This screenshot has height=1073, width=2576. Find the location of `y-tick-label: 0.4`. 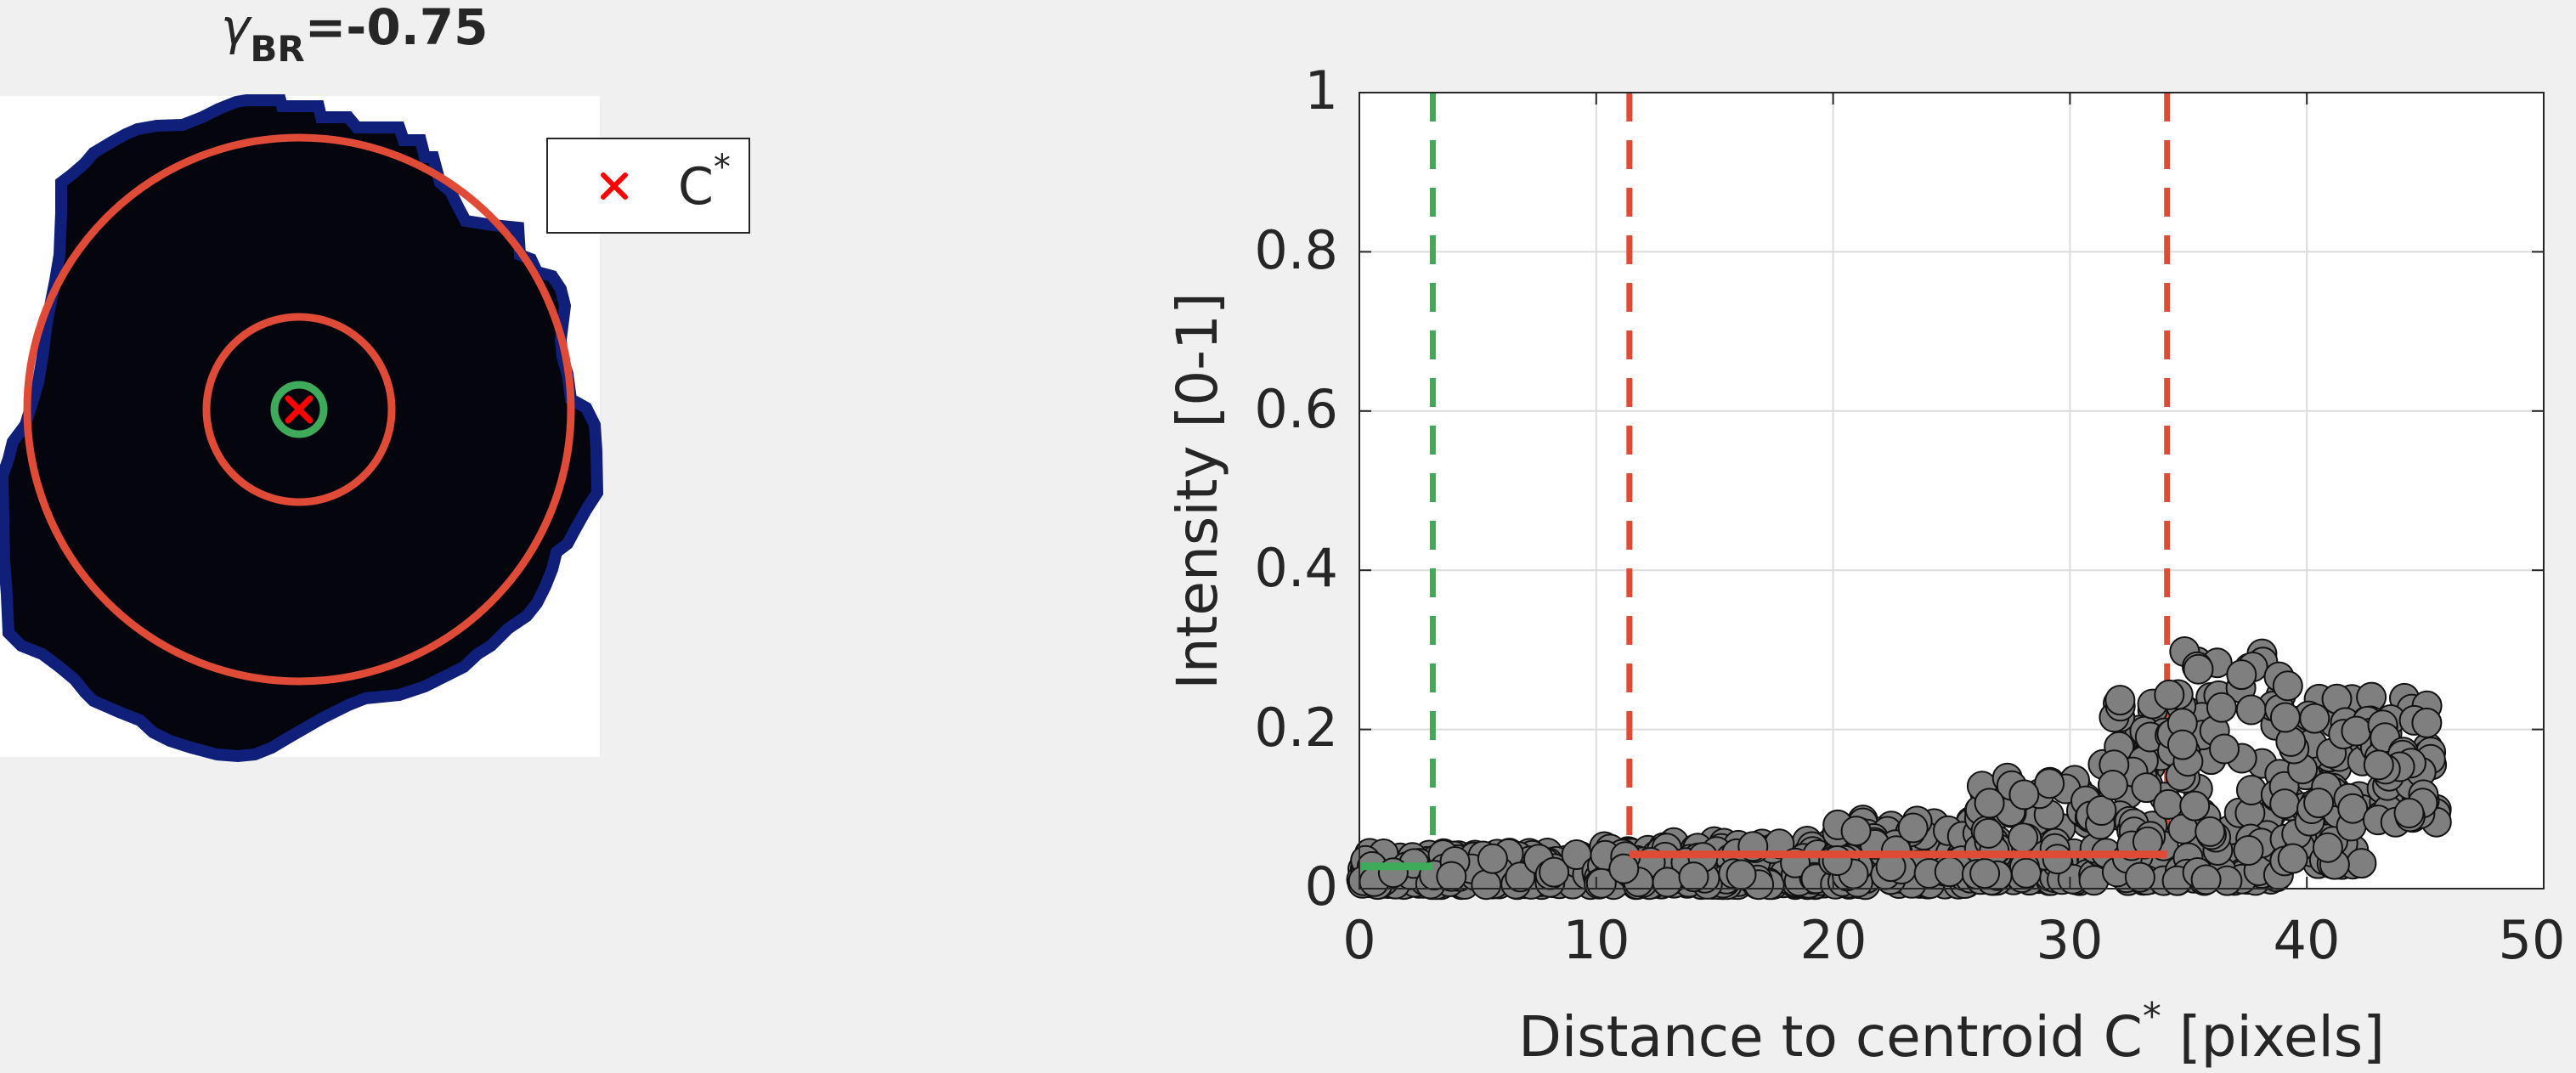

y-tick-label: 0.4 is located at coordinates (1296, 568).